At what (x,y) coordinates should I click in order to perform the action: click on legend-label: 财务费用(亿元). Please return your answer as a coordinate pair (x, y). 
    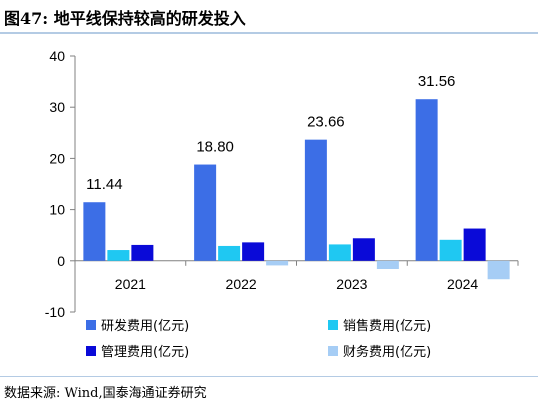
    Looking at the image, I should click on (387, 352).